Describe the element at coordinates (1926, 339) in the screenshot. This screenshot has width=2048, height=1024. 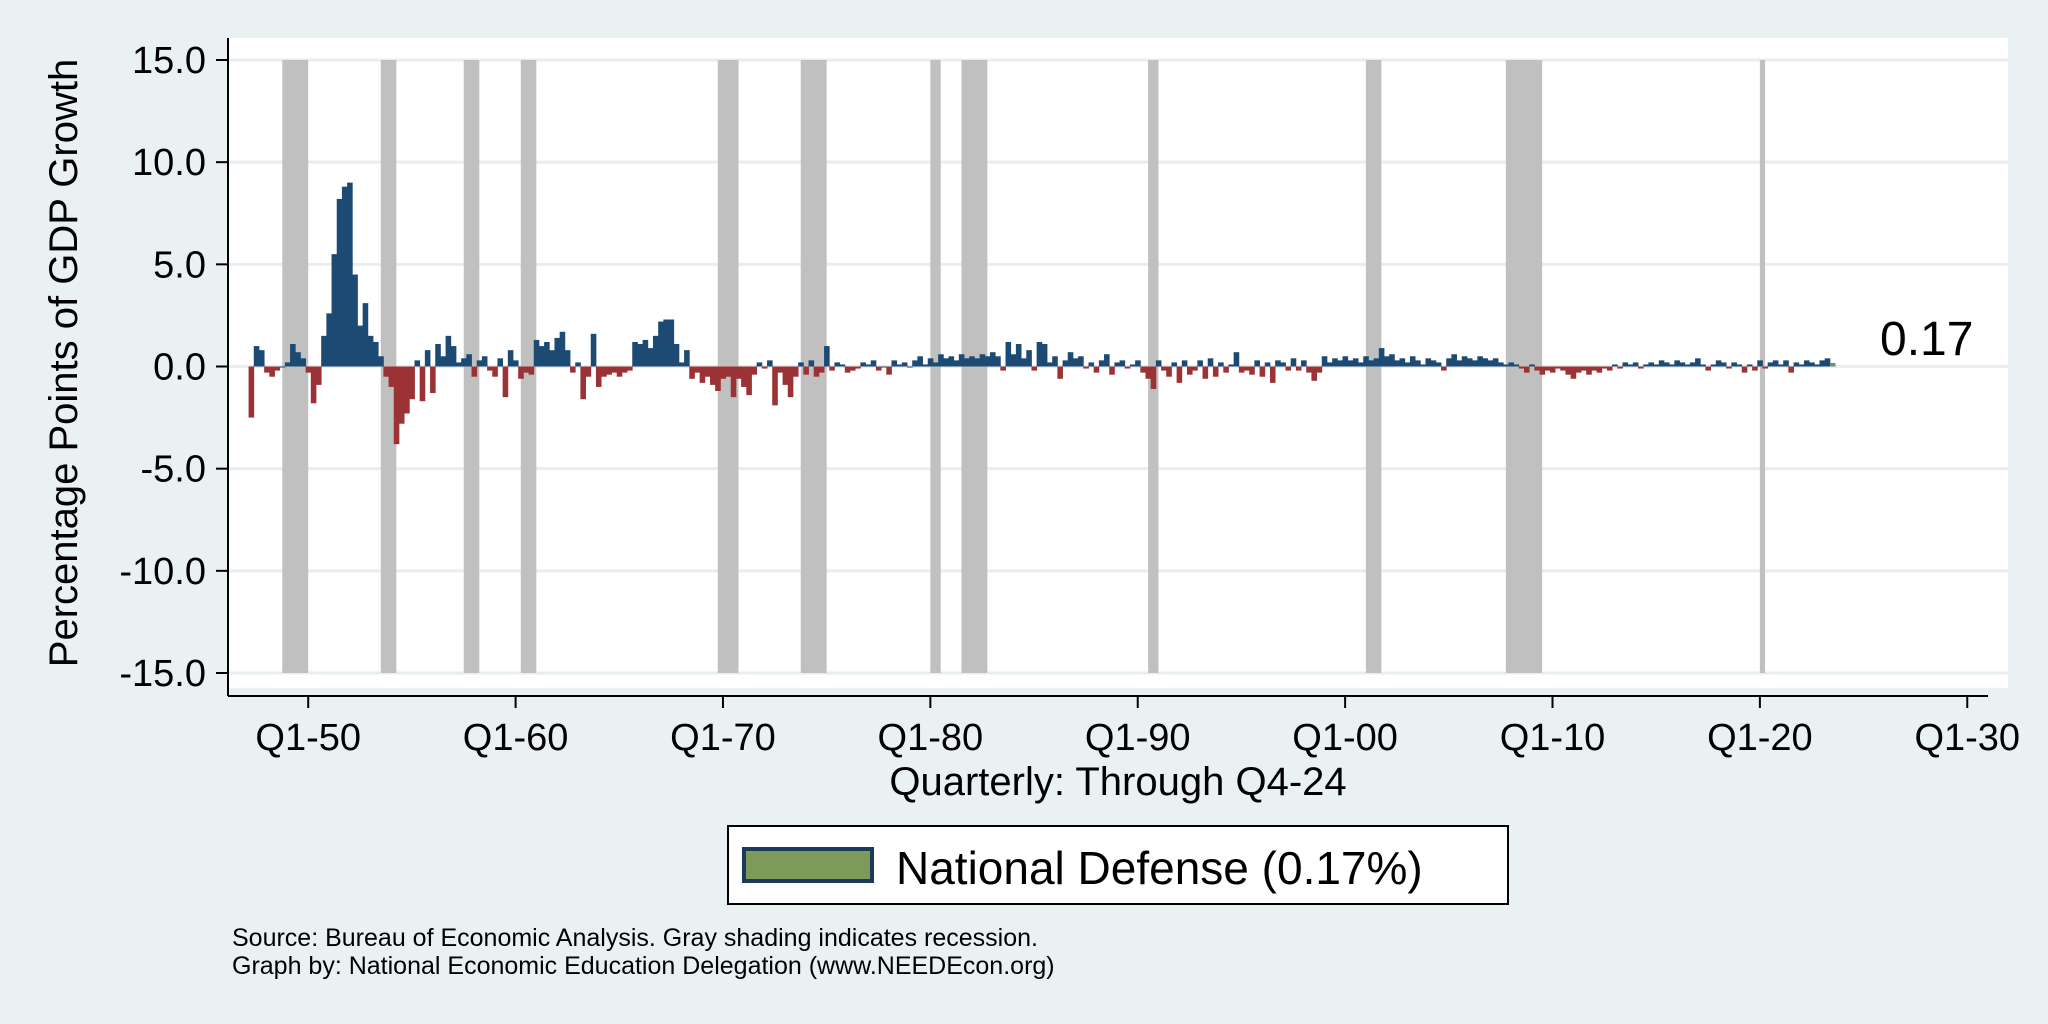
I see `end-value-label: 0.17` at that location.